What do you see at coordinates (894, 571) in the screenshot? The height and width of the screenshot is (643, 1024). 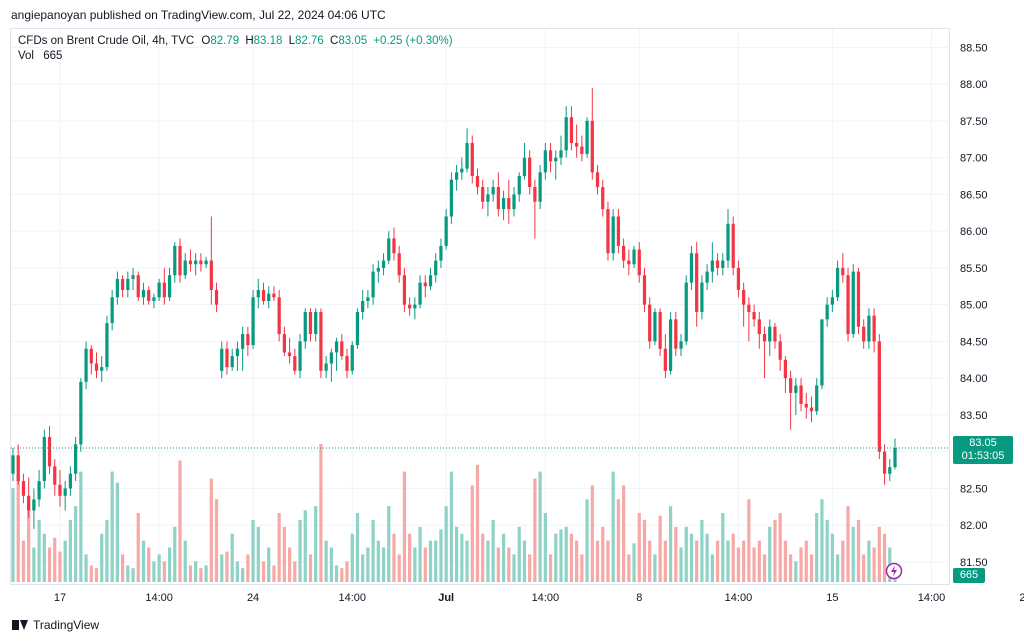 I see `flash-icon` at bounding box center [894, 571].